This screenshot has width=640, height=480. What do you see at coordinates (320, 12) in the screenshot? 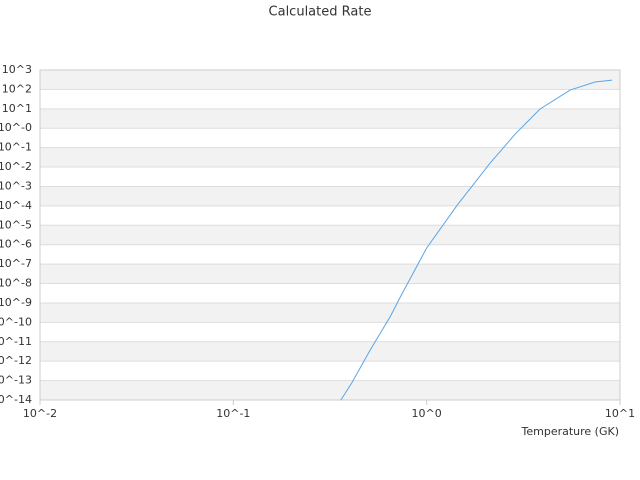
I see `chart-title: Calculated Rate` at bounding box center [320, 12].